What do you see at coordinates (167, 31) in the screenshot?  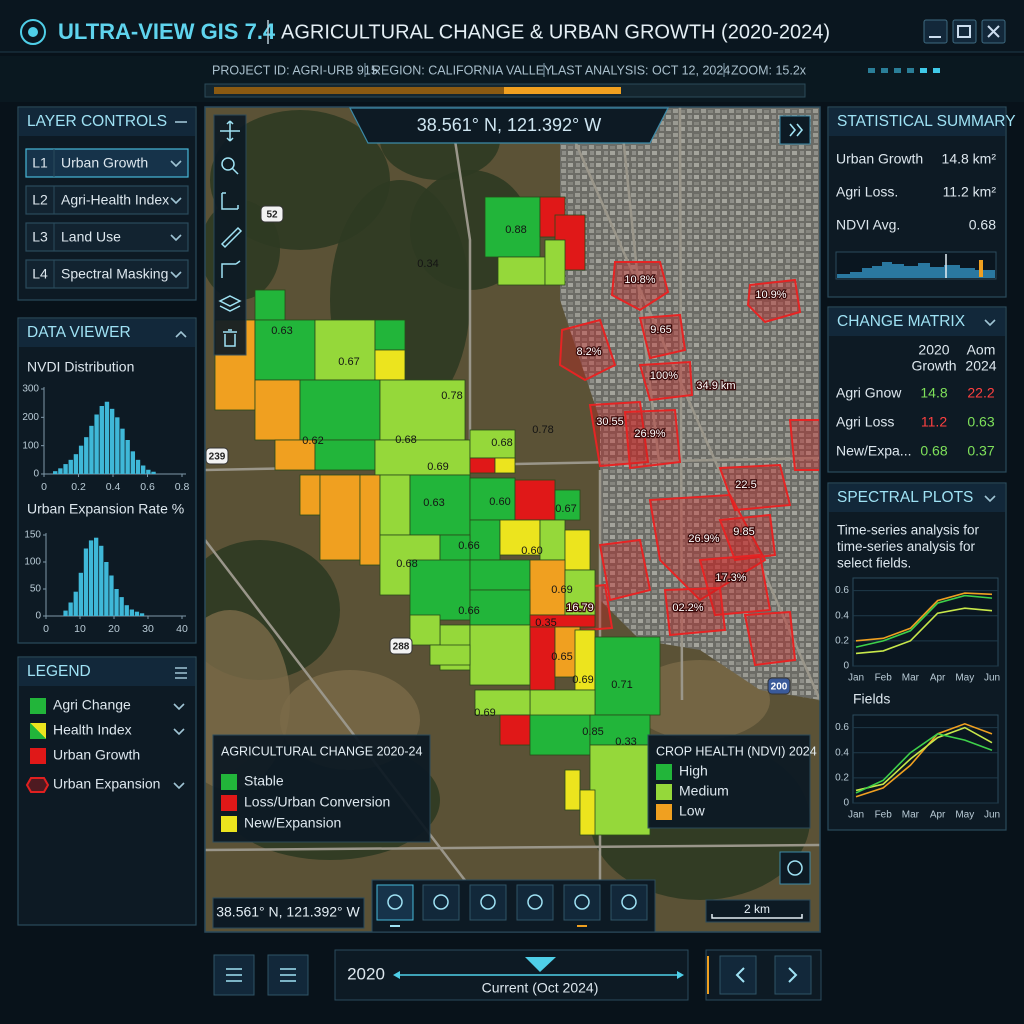 I see `app-title: ULTRA-VIEW GIS 7.4` at bounding box center [167, 31].